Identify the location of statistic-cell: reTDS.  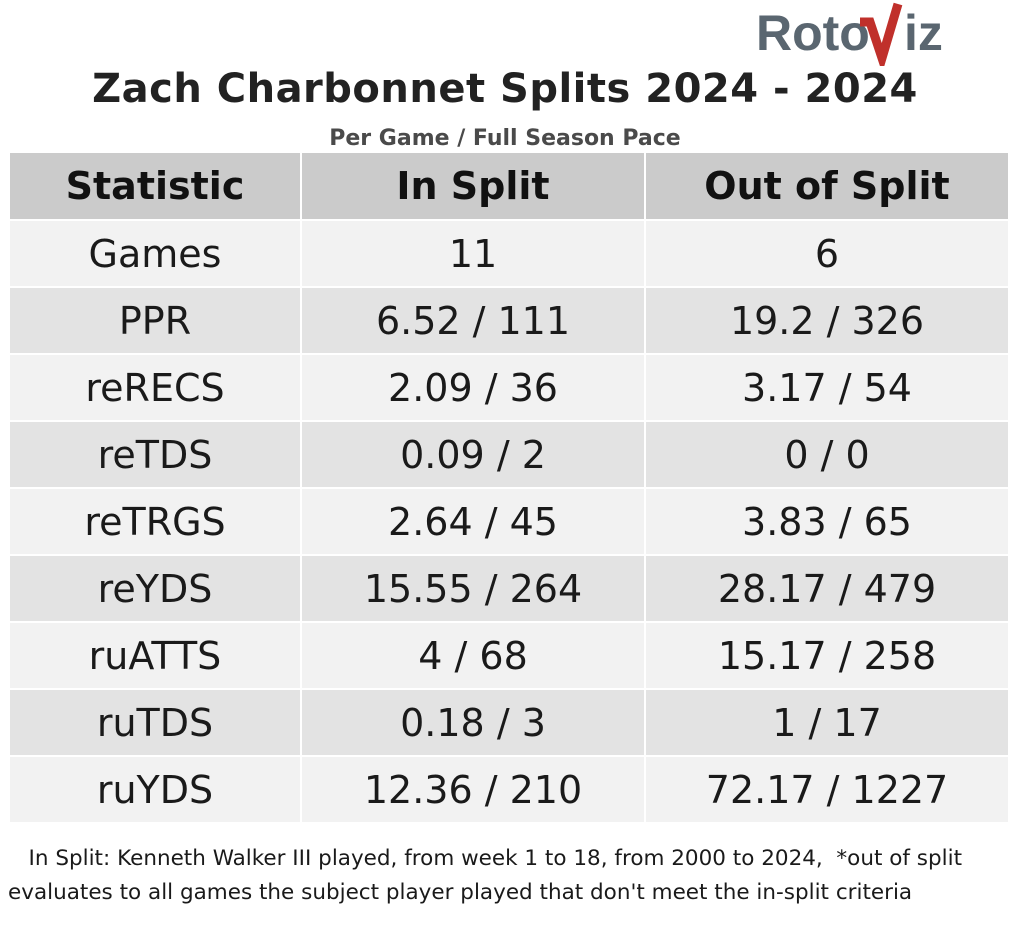
(155, 454).